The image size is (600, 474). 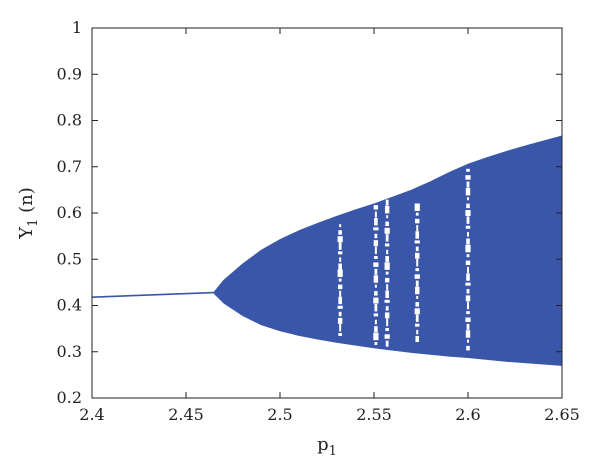 I want to click on y-tick-label: 0.8, so click(x=69, y=120).